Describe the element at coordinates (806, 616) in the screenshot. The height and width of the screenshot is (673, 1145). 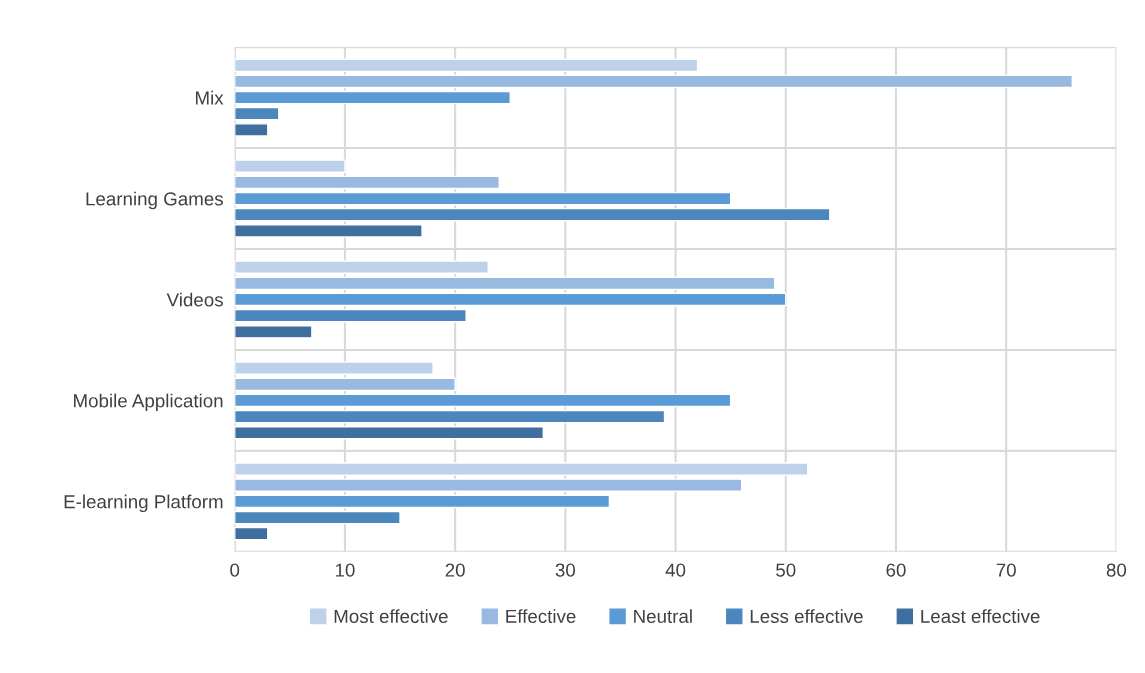
I see `legend-label: Less effective` at that location.